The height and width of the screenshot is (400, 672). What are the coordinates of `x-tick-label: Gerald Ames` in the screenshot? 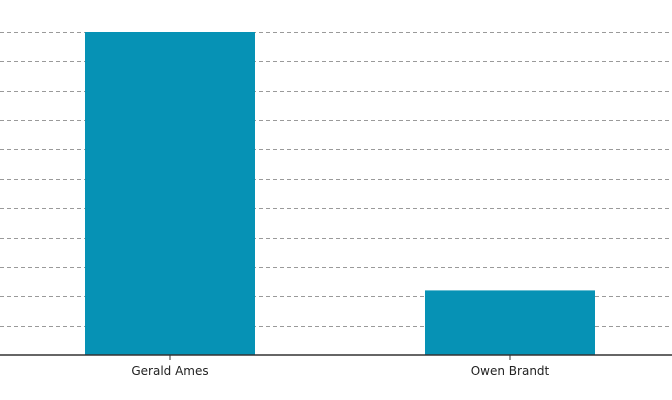 It's located at (169, 371).